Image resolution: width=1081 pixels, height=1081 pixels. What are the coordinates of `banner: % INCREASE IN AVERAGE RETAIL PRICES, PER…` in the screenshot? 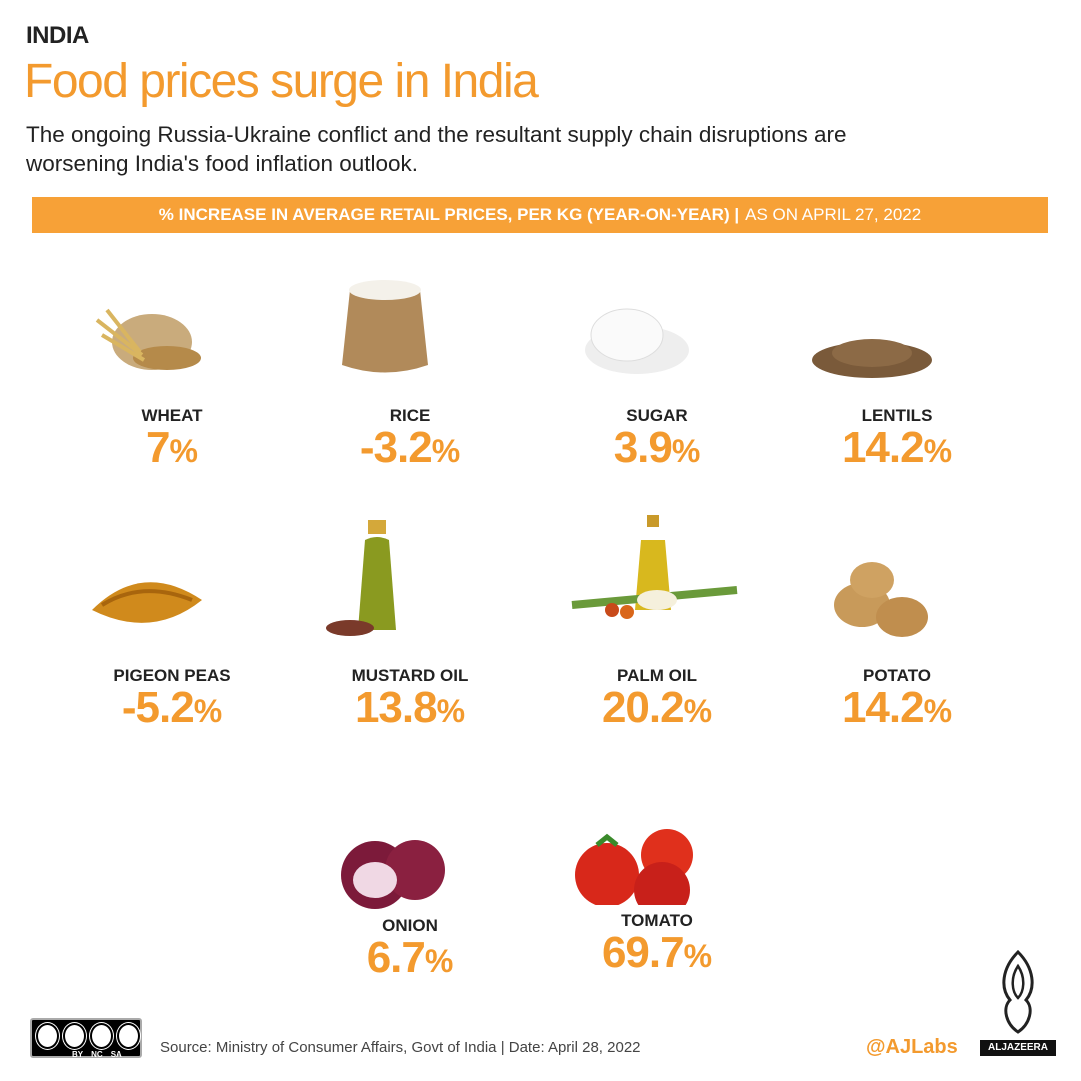 It's located at (540, 215).